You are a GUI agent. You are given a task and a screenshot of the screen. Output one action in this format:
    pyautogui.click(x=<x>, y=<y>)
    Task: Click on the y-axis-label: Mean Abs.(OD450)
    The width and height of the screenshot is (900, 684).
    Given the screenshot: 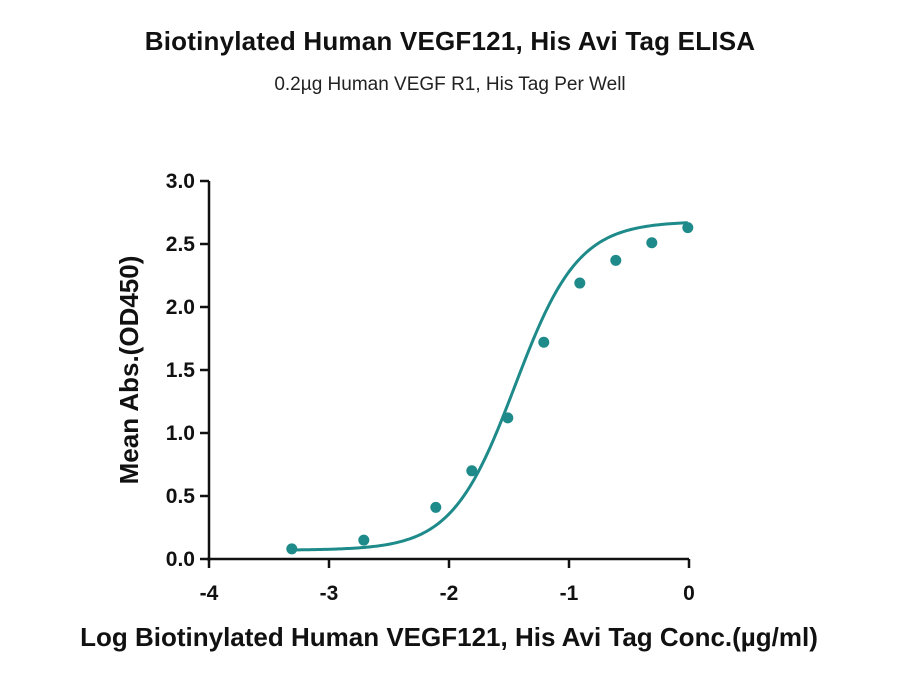 What is the action you would take?
    pyautogui.click(x=129, y=370)
    